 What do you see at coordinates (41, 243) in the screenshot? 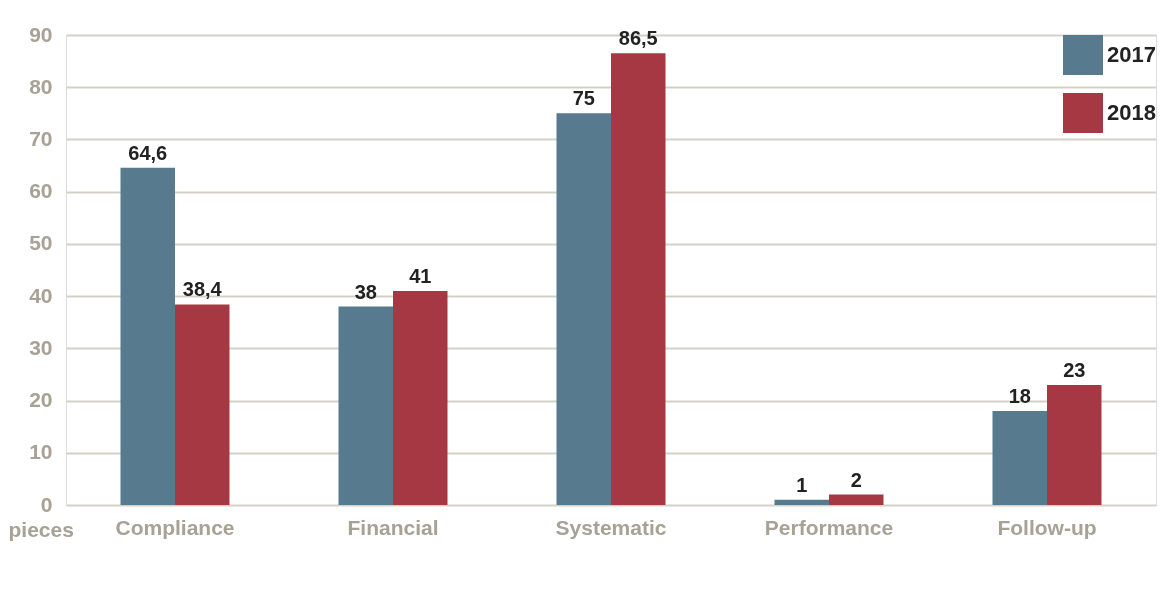
I see `y-tick-label: 50` at bounding box center [41, 243].